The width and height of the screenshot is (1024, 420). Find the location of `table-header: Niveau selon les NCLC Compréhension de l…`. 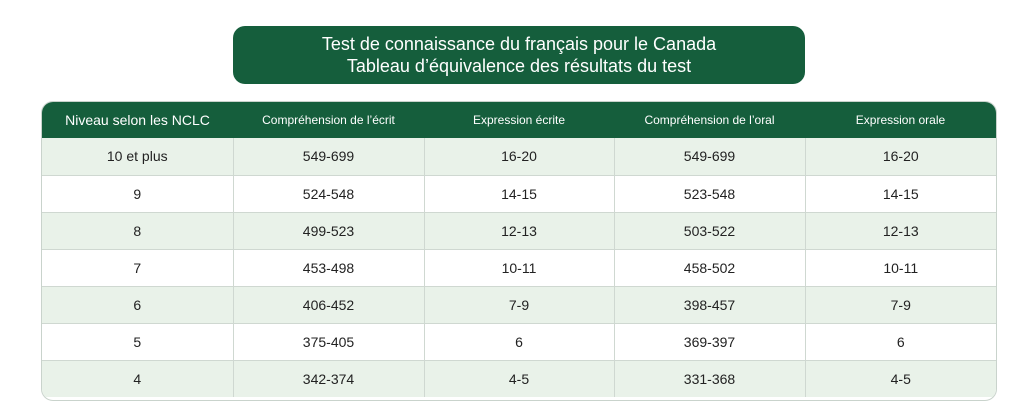

table-header: Niveau selon les NCLC Compréhension de l… is located at coordinates (519, 120).